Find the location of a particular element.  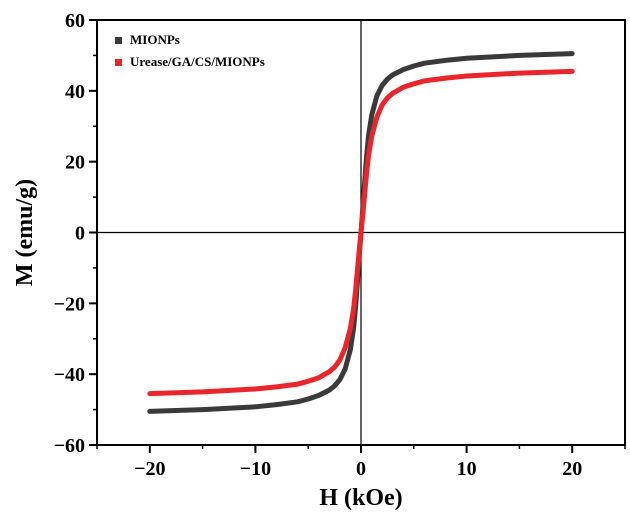

x-tick-label: 20 is located at coordinates (572, 469).